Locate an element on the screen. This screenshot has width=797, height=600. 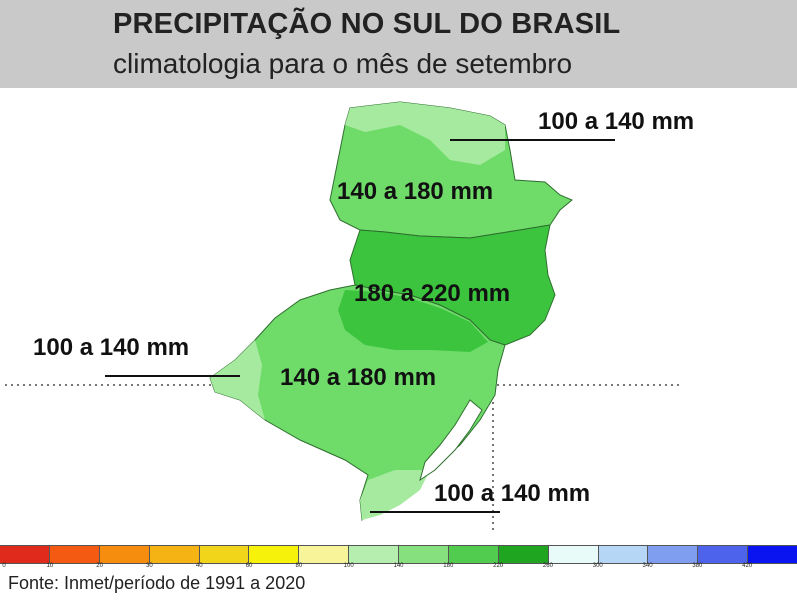
color-scale-tick-label: 20 is located at coordinates (99, 566).